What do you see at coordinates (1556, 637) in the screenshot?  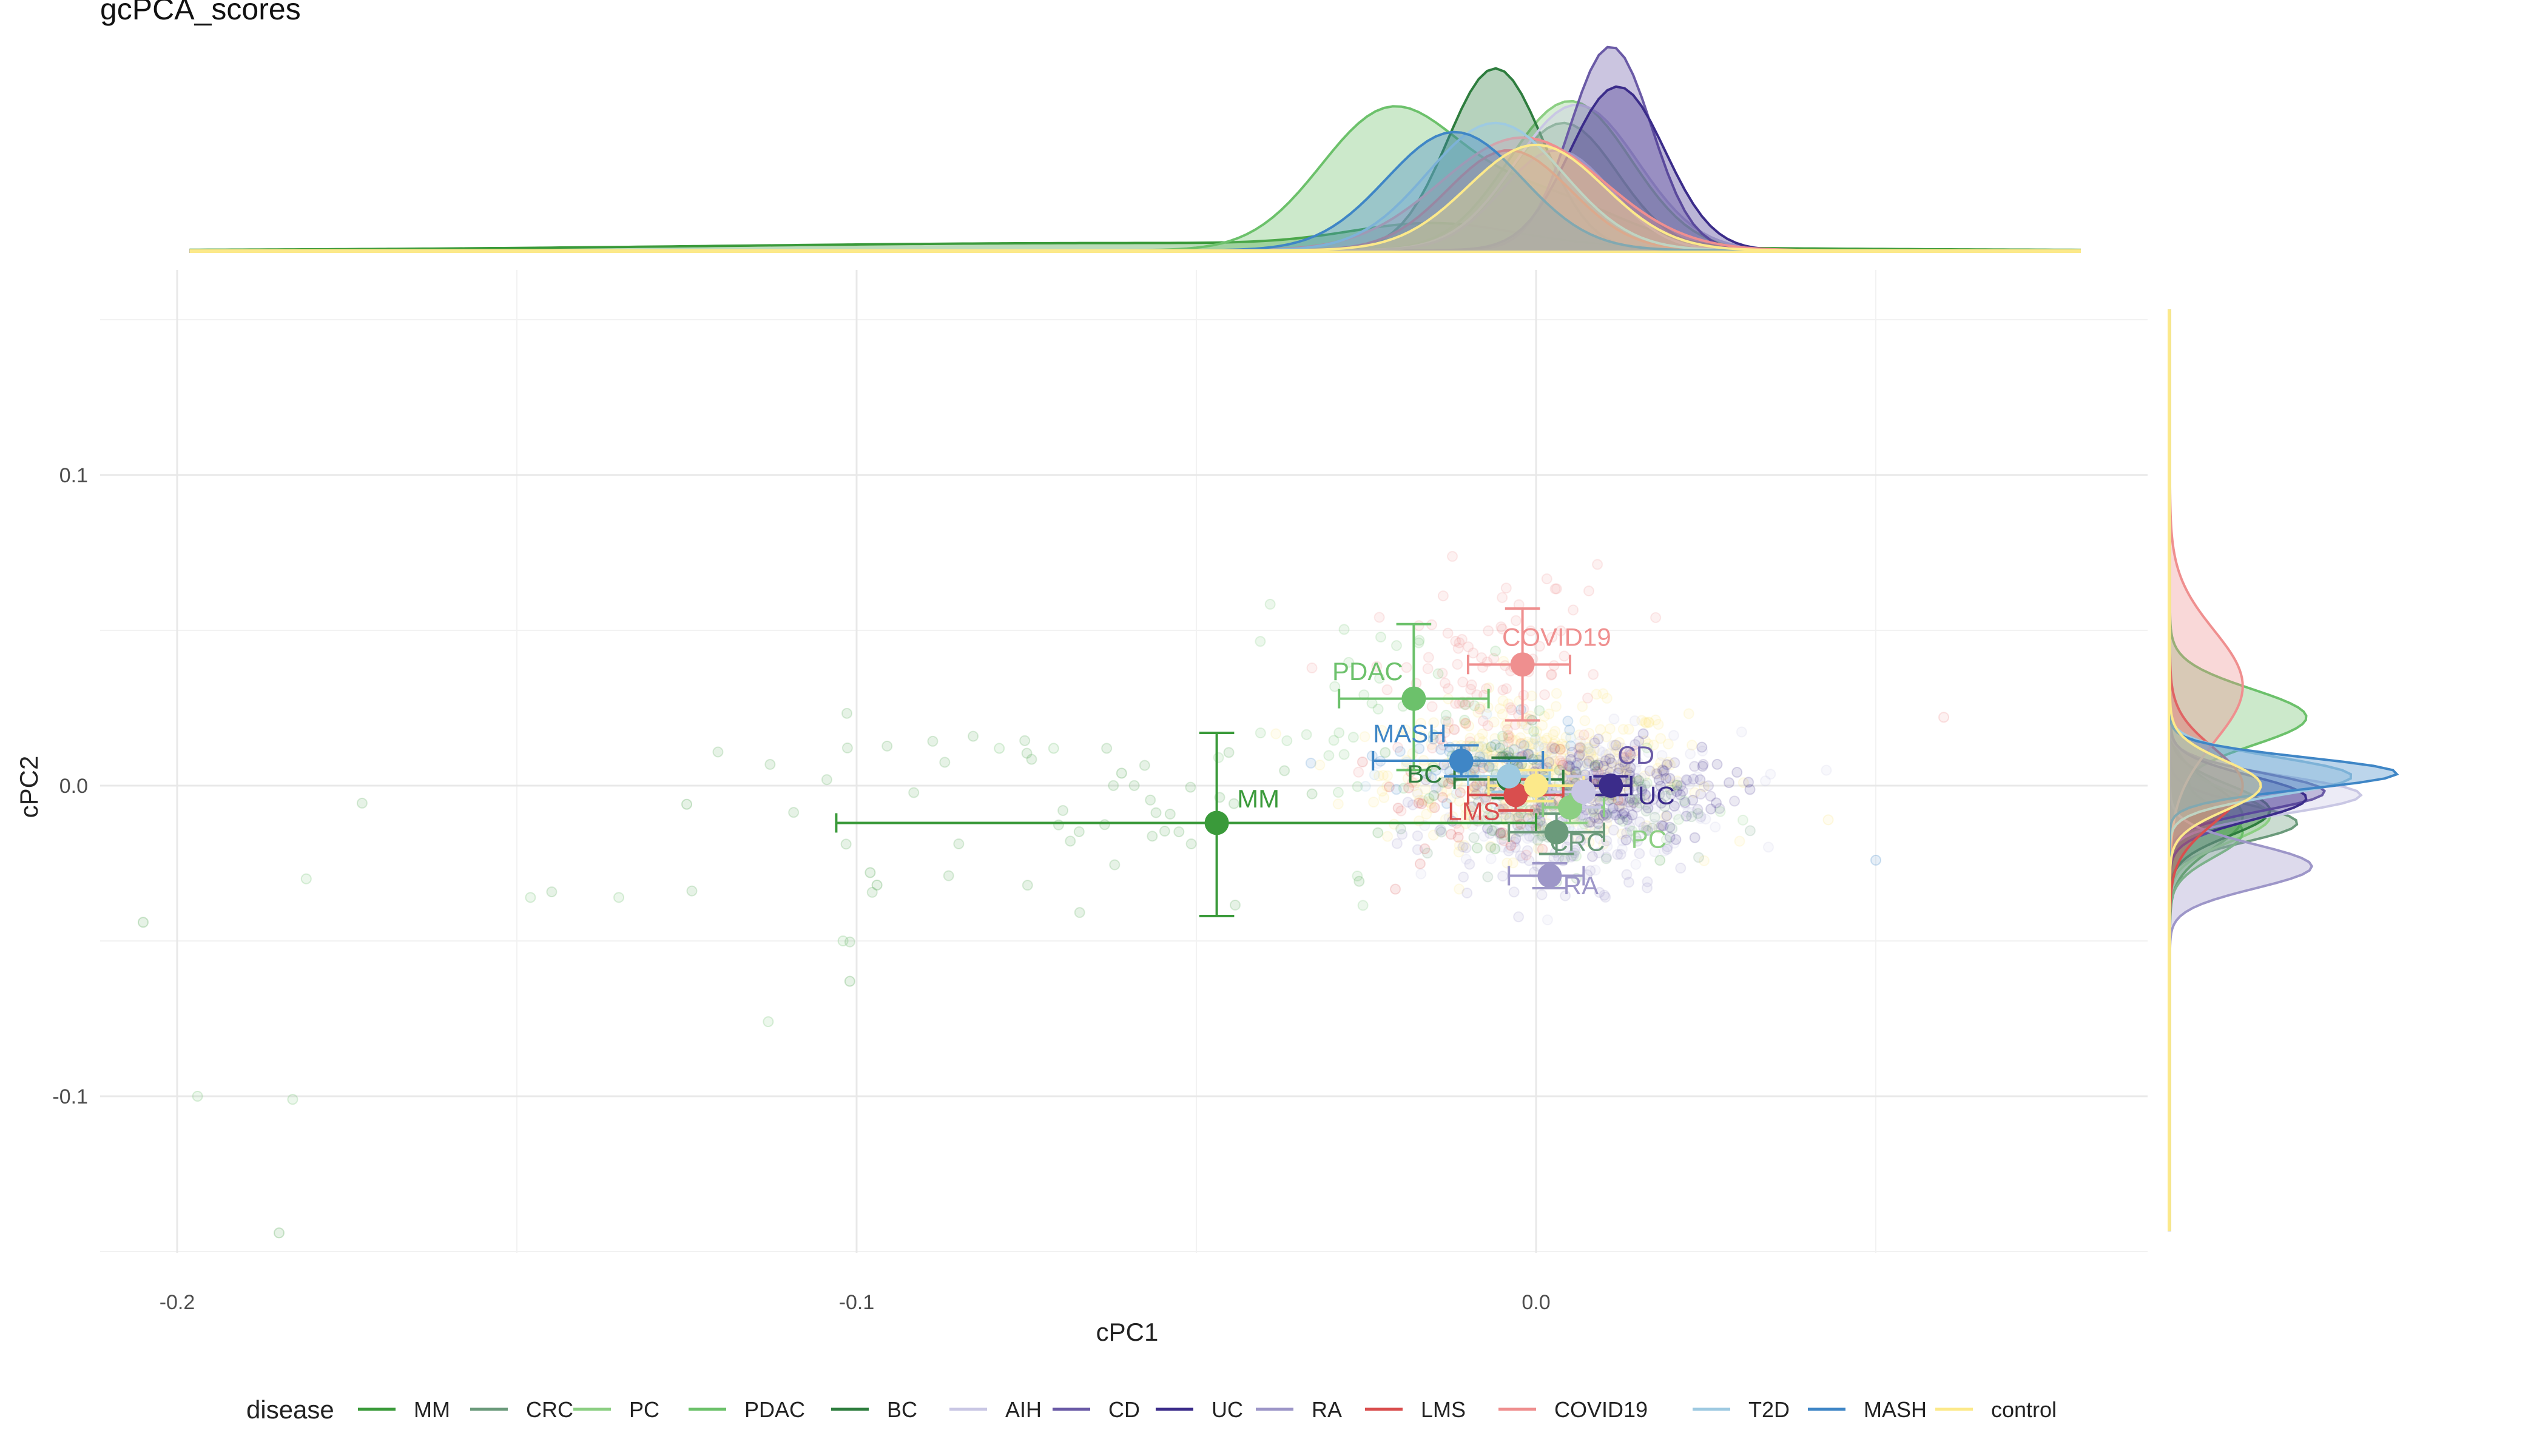 I see `annotation-covid19: COVID19` at bounding box center [1556, 637].